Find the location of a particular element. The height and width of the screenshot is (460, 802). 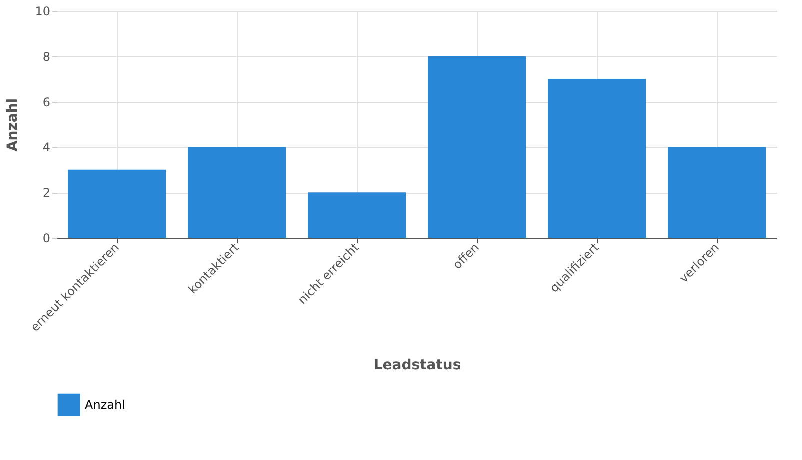

y-tick-label: 8 is located at coordinates (46, 57).